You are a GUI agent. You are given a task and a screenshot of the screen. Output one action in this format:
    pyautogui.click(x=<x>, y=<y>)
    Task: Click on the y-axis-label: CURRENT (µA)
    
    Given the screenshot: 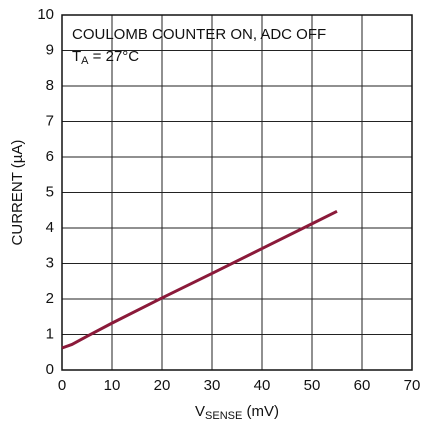 What is the action you would take?
    pyautogui.click(x=17, y=193)
    